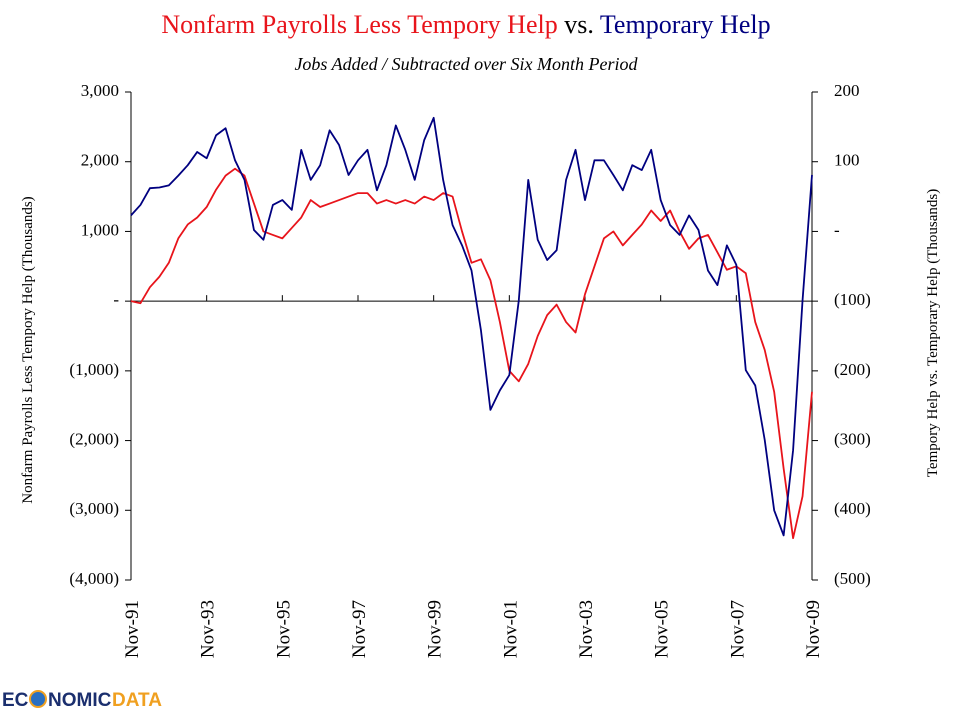 Image resolution: width=960 pixels, height=720 pixels. Describe the element at coordinates (132, 629) in the screenshot. I see `x-tick-label: Nov-91` at that location.